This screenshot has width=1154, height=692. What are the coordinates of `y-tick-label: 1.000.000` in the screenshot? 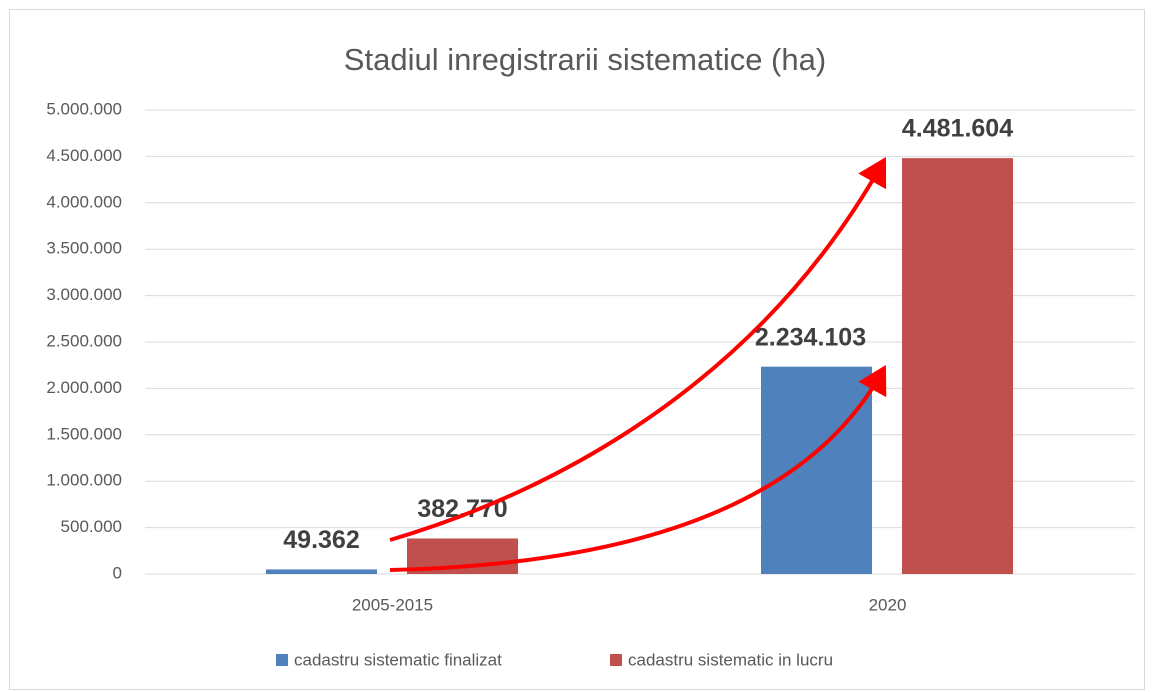 It's located at (84, 480).